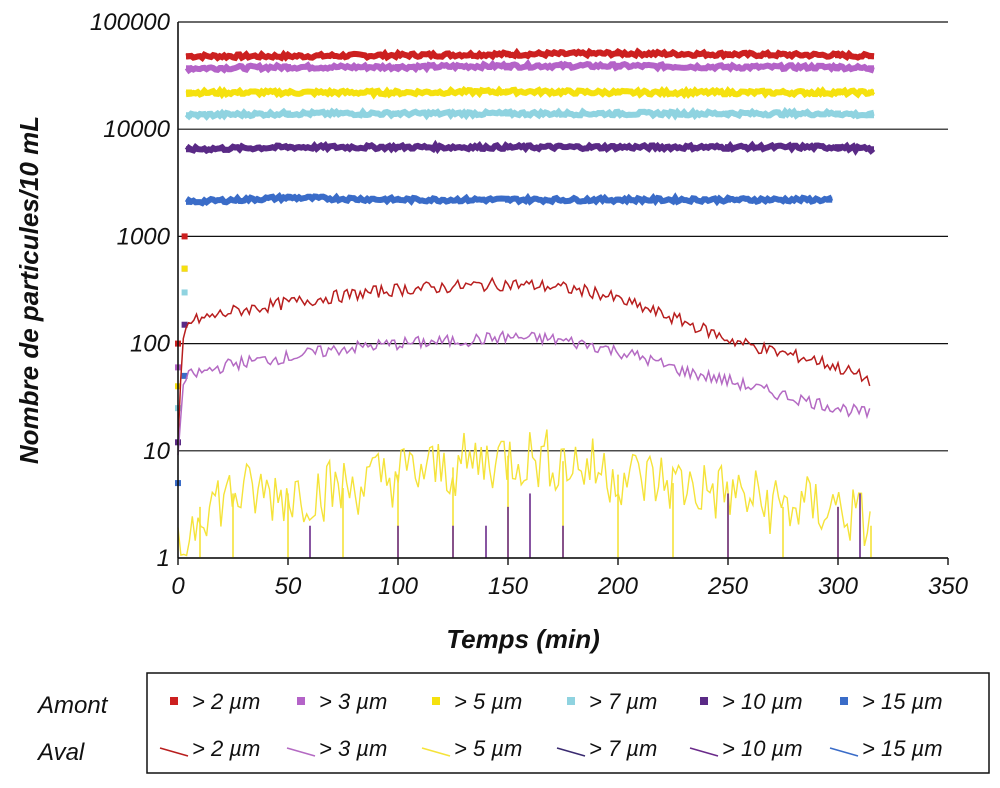 Image resolution: width=1000 pixels, height=788 pixels. I want to click on y-tick-label: 100, so click(150, 344).